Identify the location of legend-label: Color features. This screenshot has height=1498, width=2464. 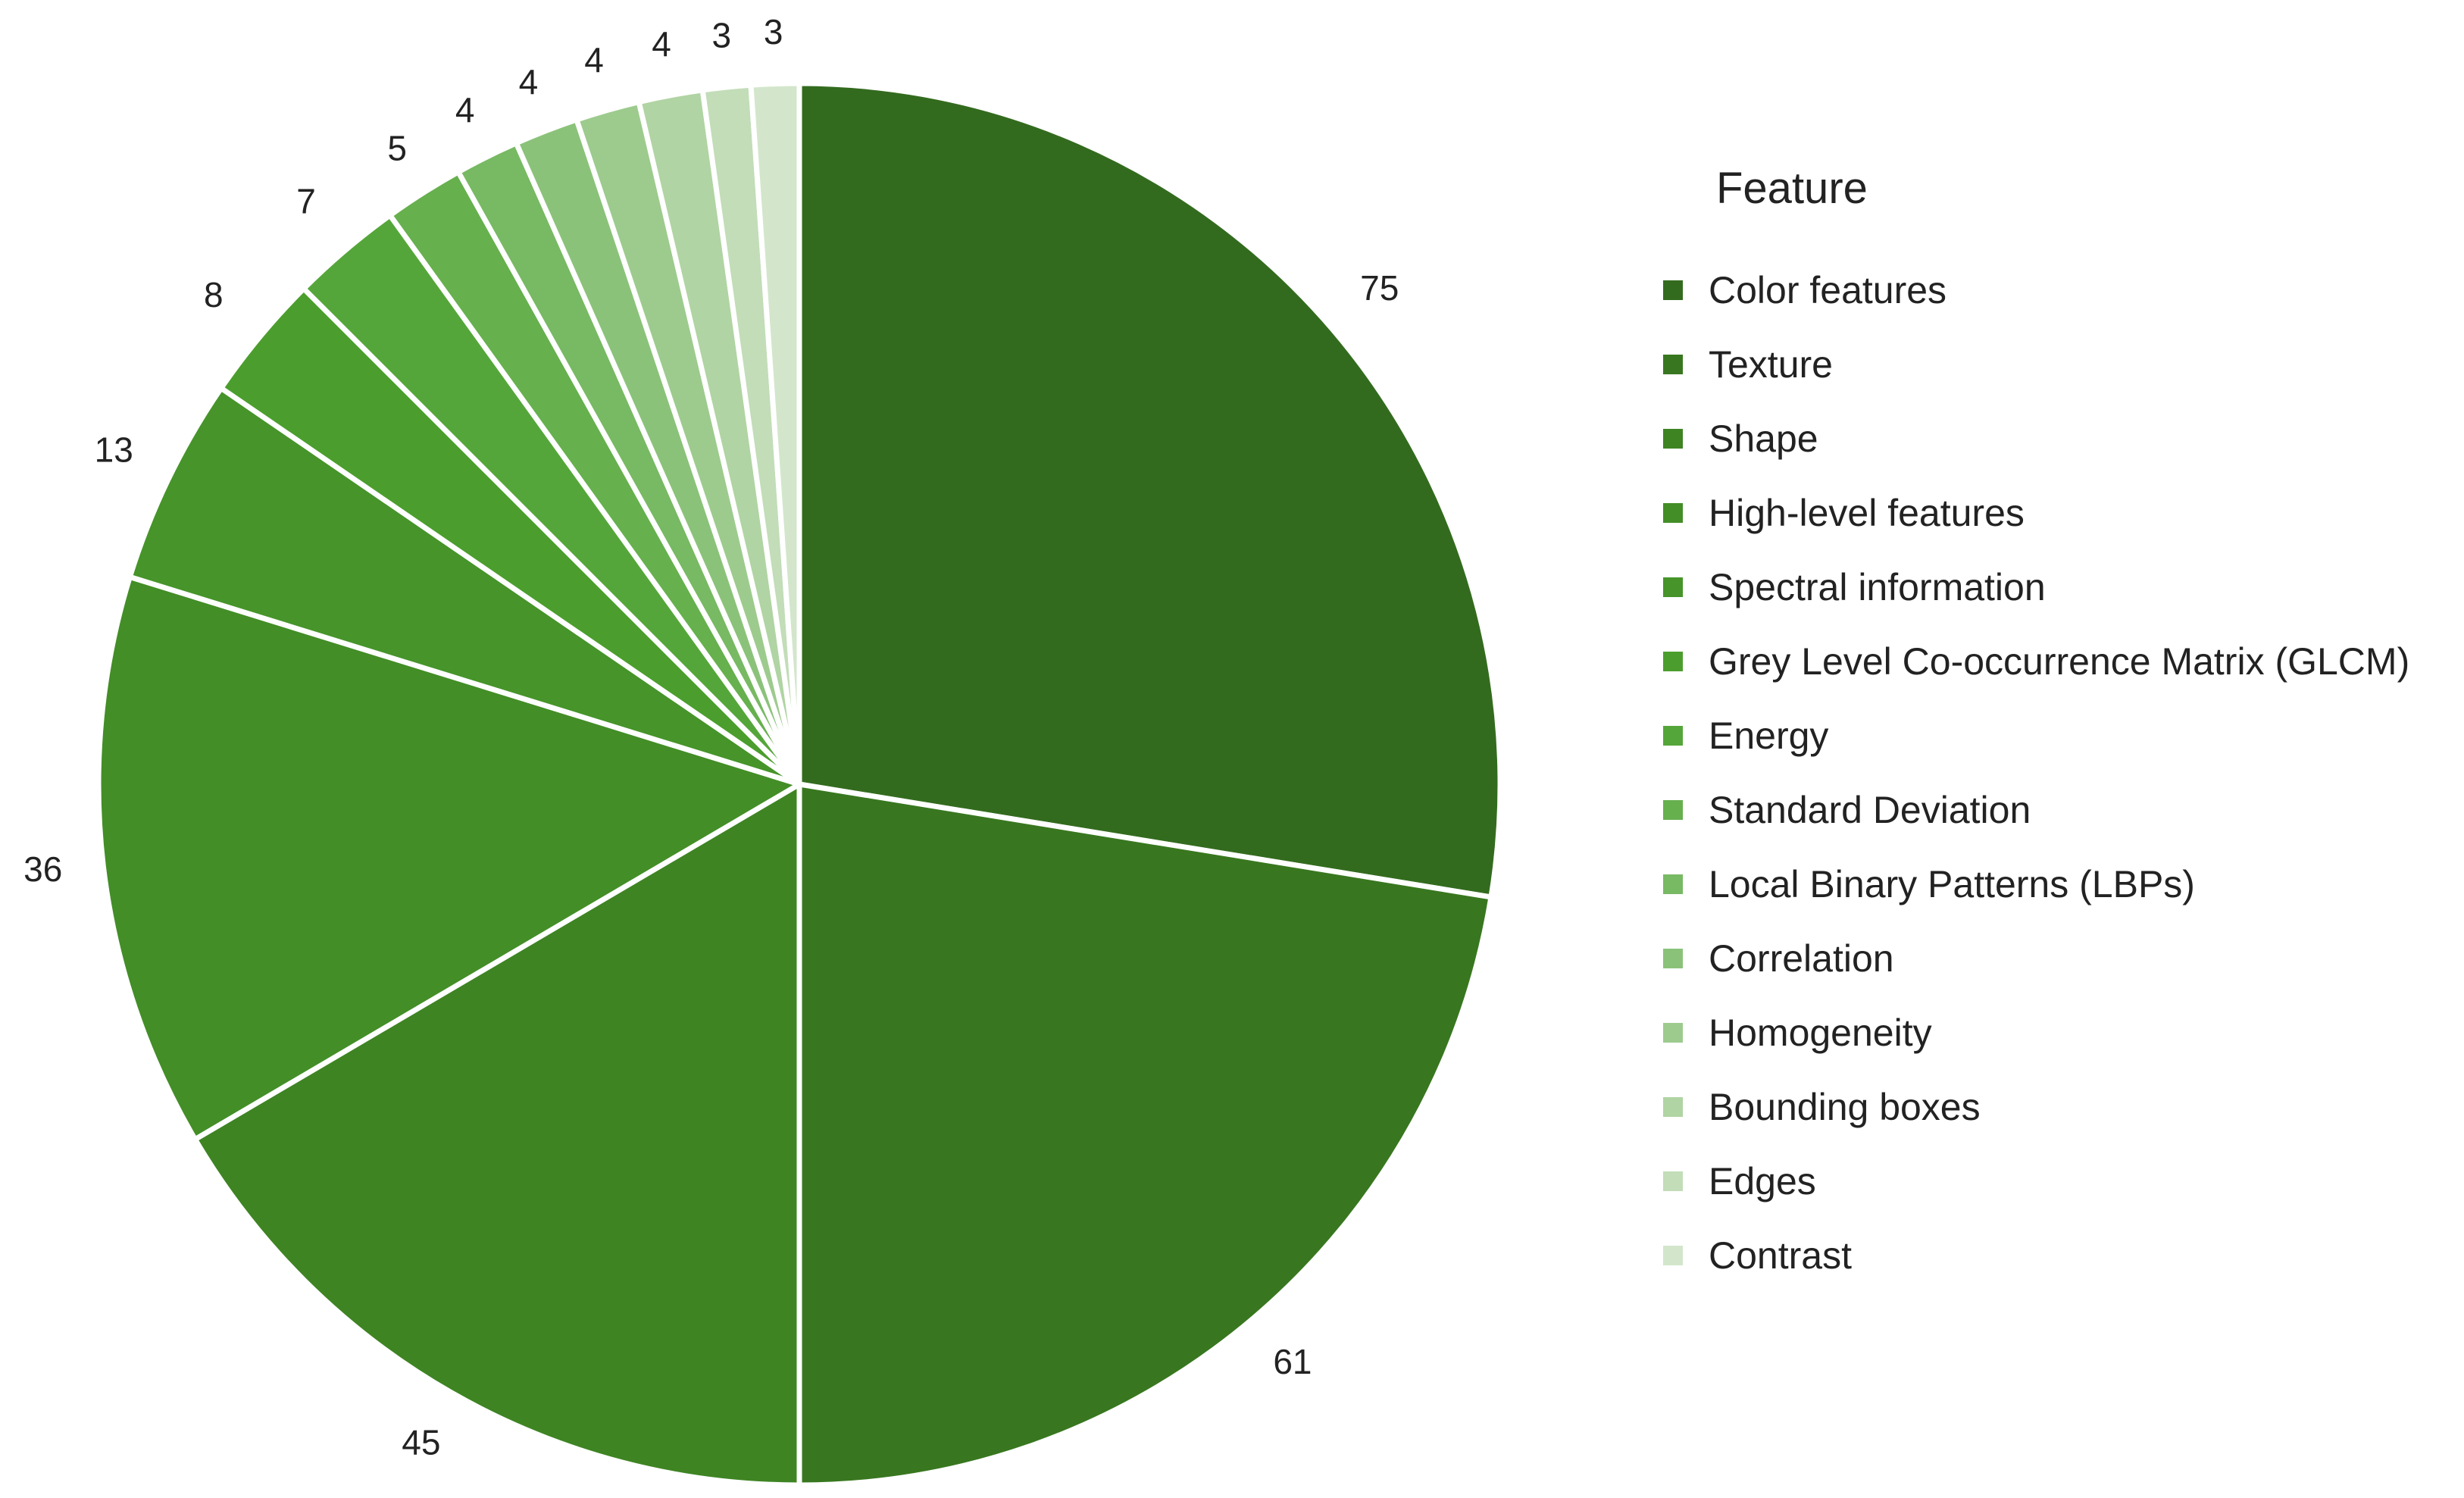
(1828, 290).